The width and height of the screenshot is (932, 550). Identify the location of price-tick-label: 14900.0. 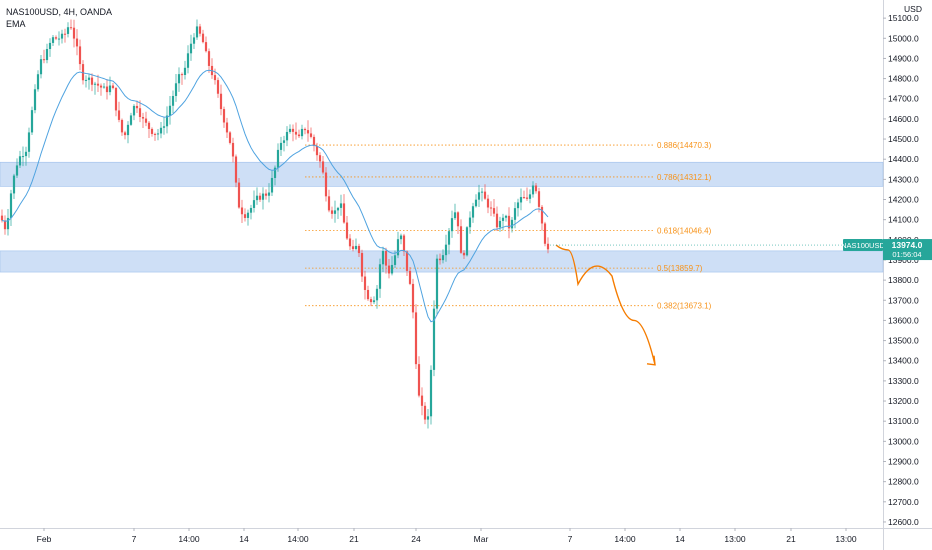
(903, 58).